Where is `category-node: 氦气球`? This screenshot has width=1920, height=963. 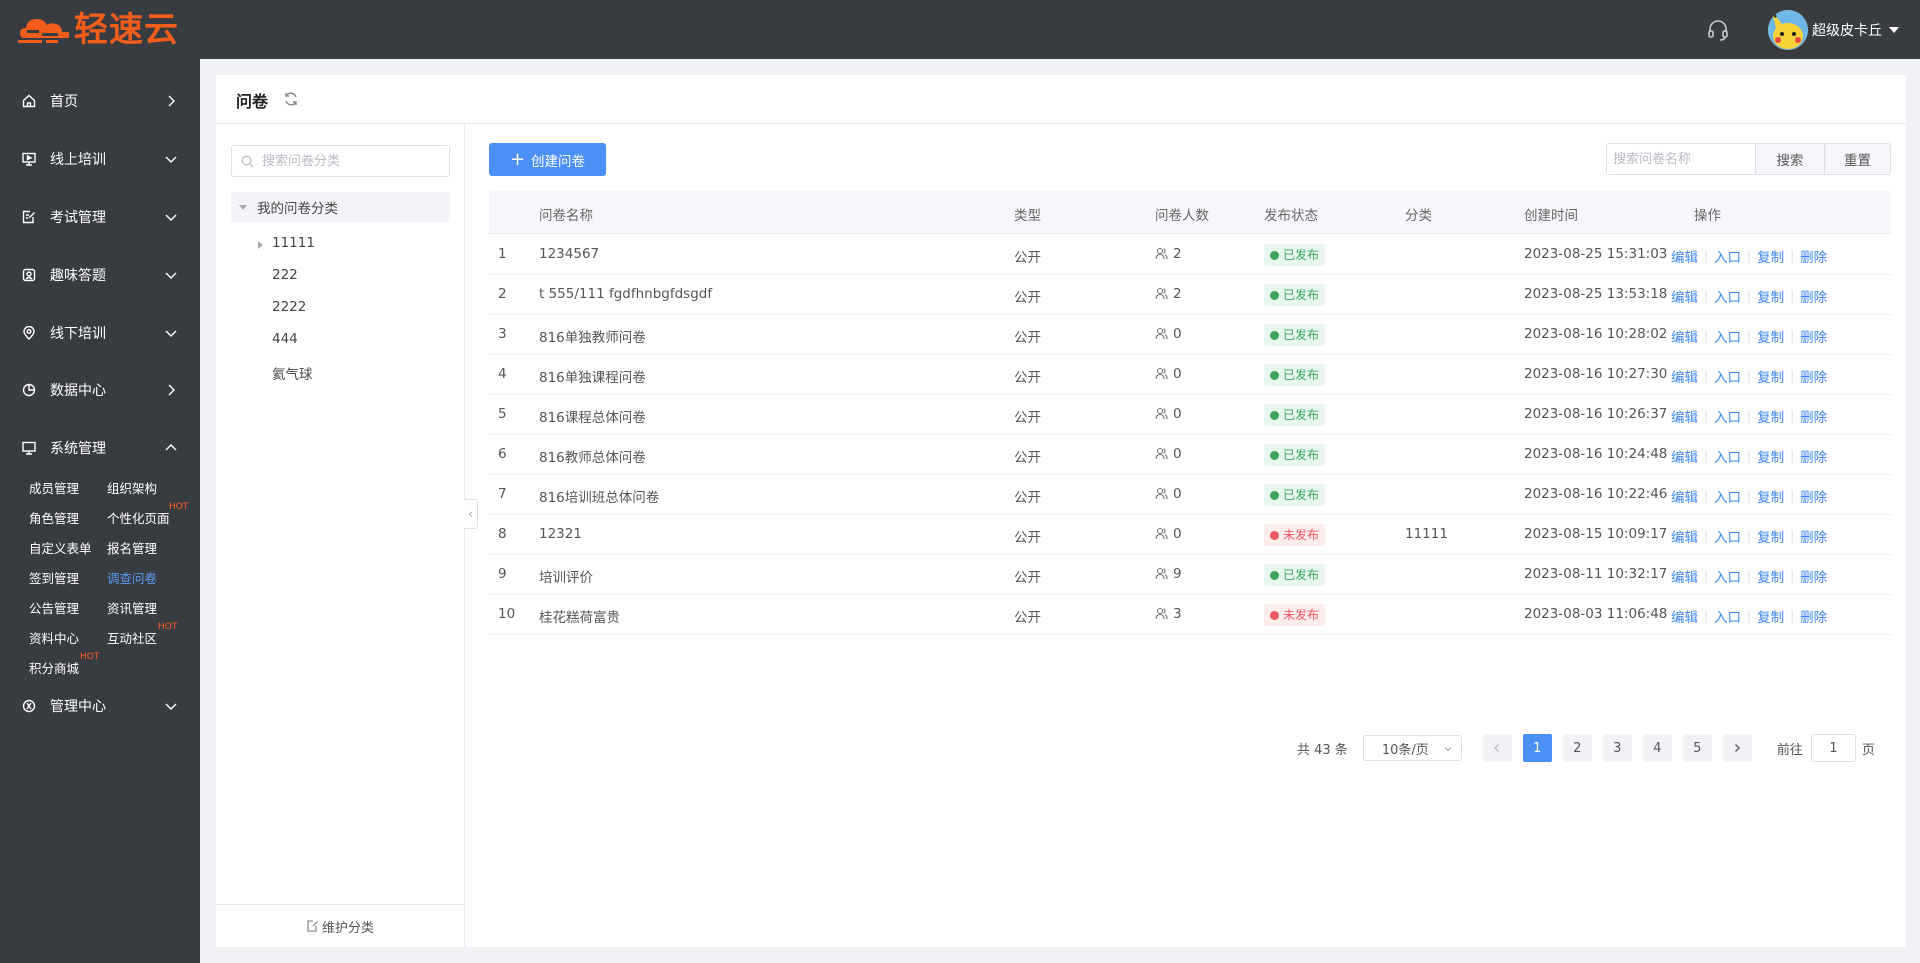 category-node: 氦气球 is located at coordinates (292, 375).